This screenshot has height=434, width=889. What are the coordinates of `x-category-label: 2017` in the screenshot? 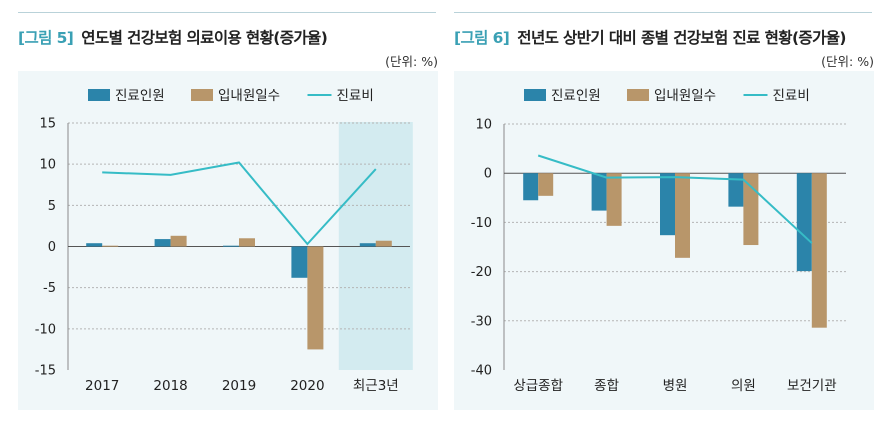 It's located at (102, 386).